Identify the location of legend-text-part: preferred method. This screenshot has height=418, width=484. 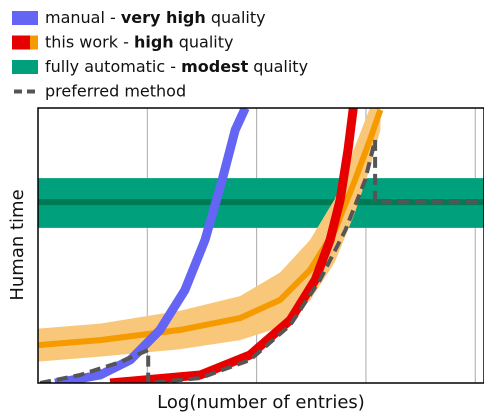
(115, 90).